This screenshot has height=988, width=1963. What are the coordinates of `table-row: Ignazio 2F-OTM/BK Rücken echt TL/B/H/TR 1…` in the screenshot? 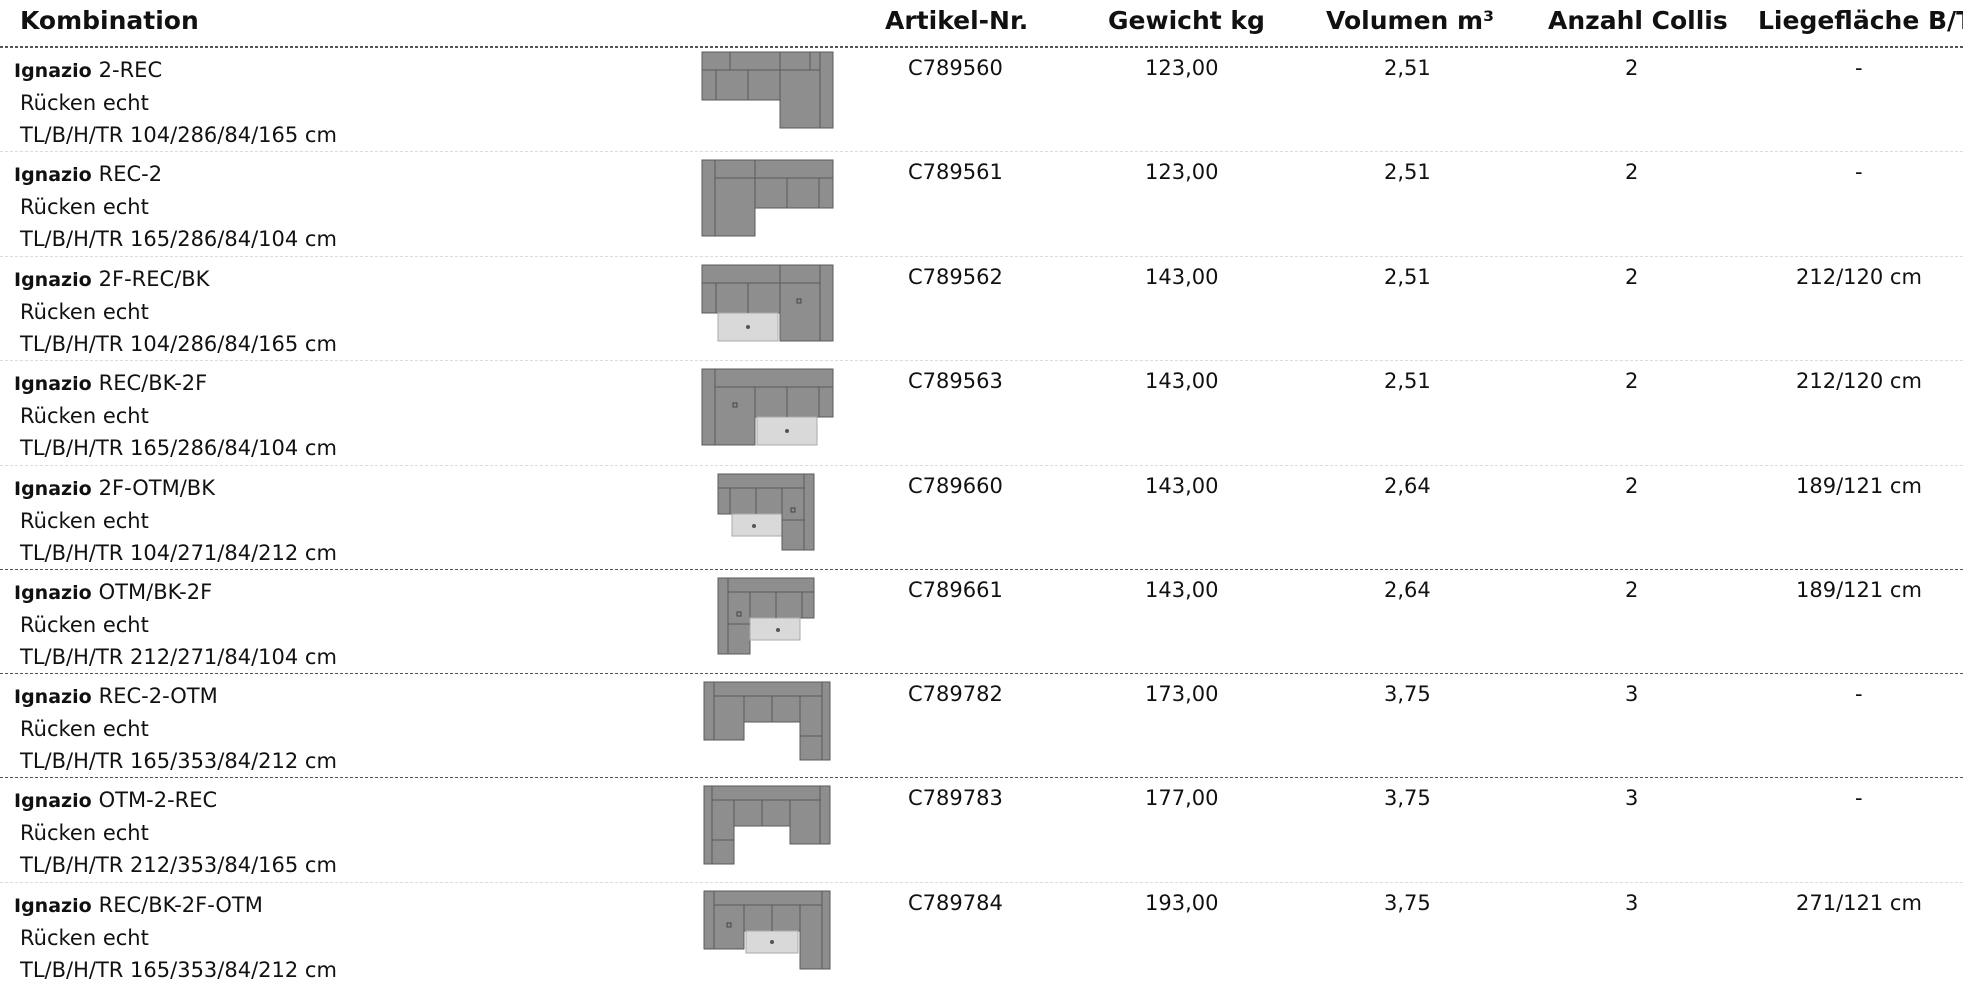 It's located at (981, 518).